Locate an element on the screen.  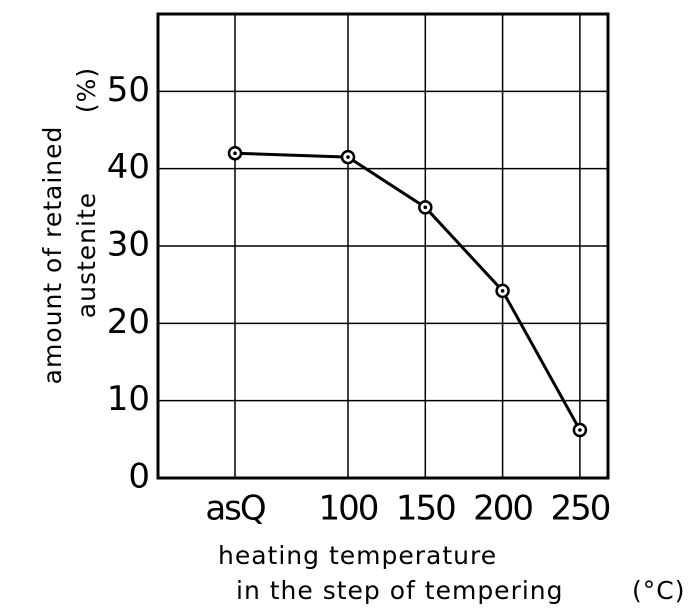
y-tick-label: 50 is located at coordinates (128, 90).